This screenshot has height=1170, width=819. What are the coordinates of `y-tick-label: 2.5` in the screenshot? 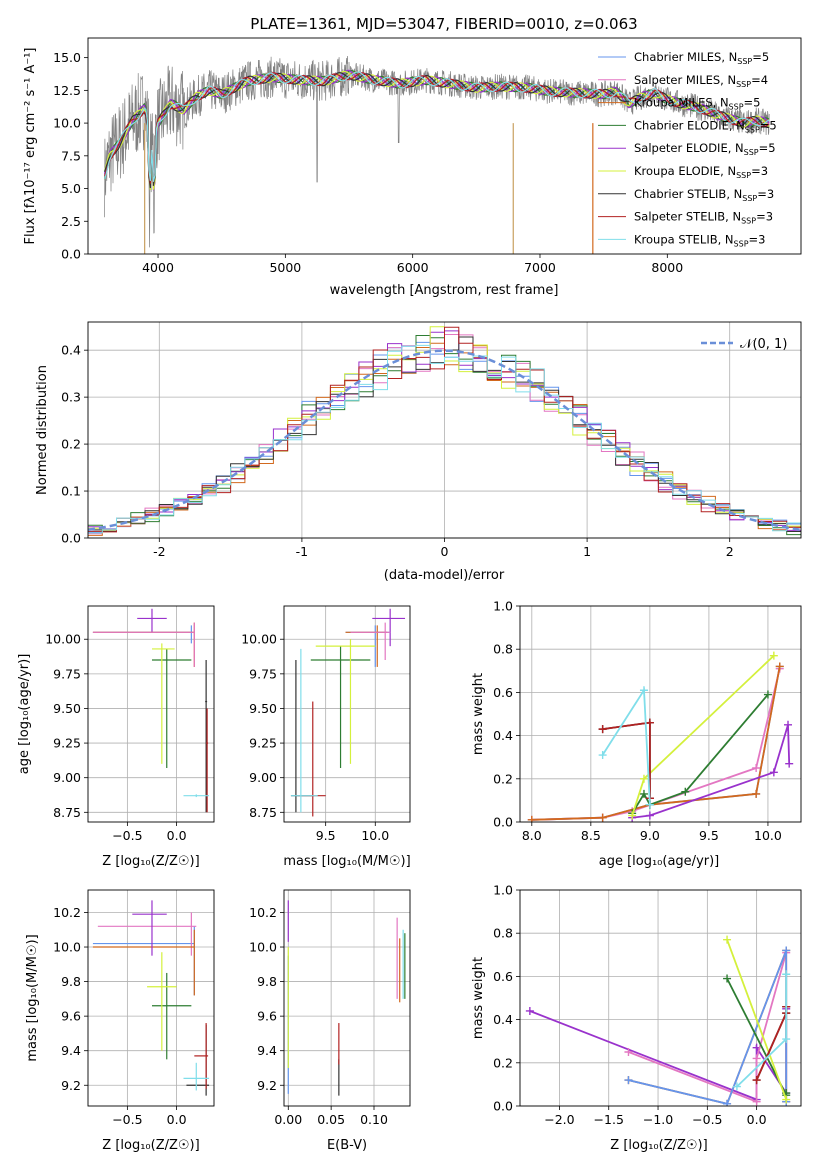 It's located at (71, 221).